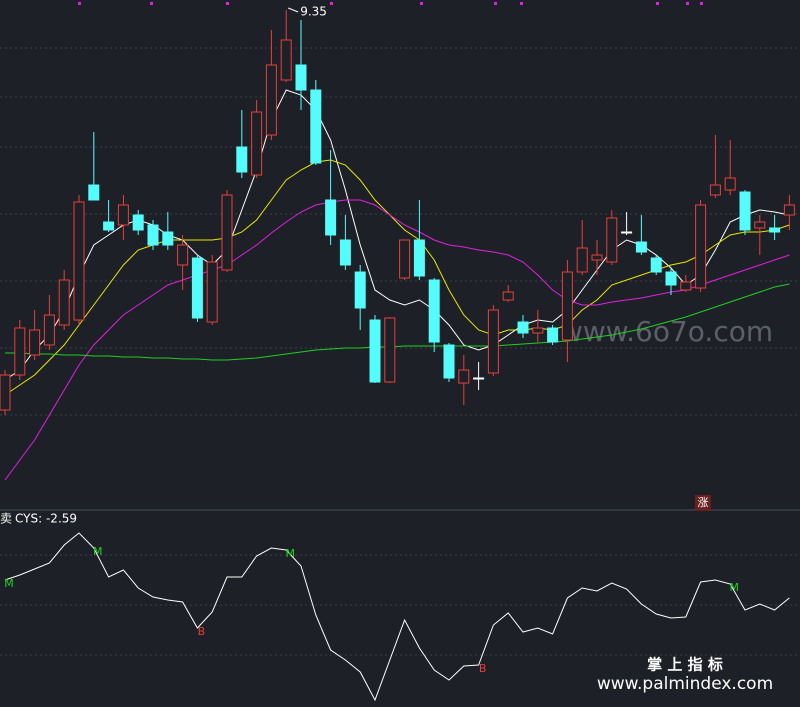 The width and height of the screenshot is (800, 707). I want to click on top-markers, so click(390, 3).